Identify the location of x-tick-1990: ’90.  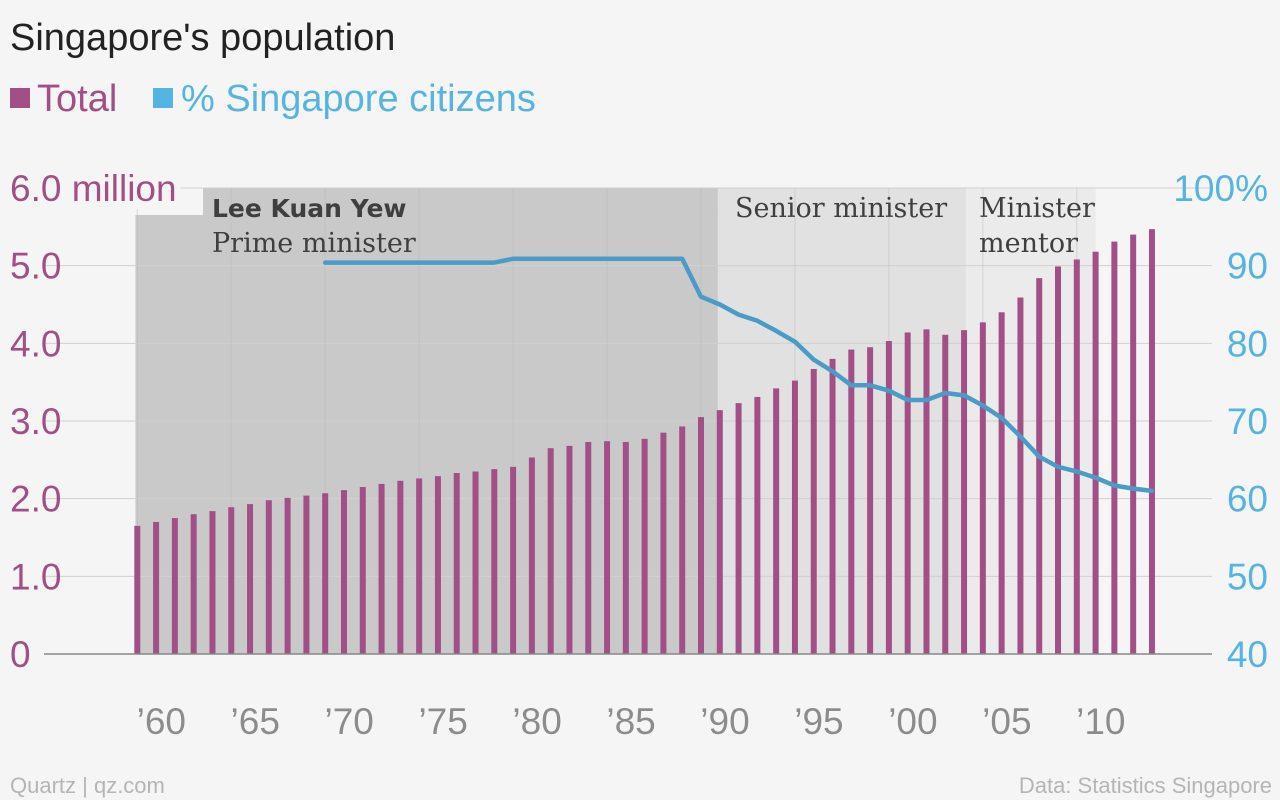
(724, 721).